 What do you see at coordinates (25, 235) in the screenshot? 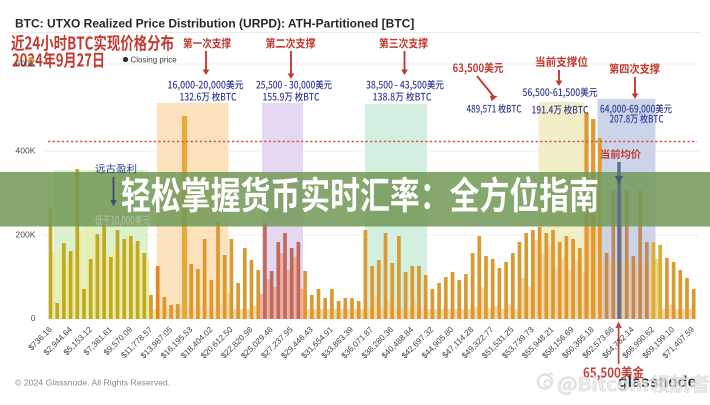
I see `svg-text: 200K` at bounding box center [25, 235].